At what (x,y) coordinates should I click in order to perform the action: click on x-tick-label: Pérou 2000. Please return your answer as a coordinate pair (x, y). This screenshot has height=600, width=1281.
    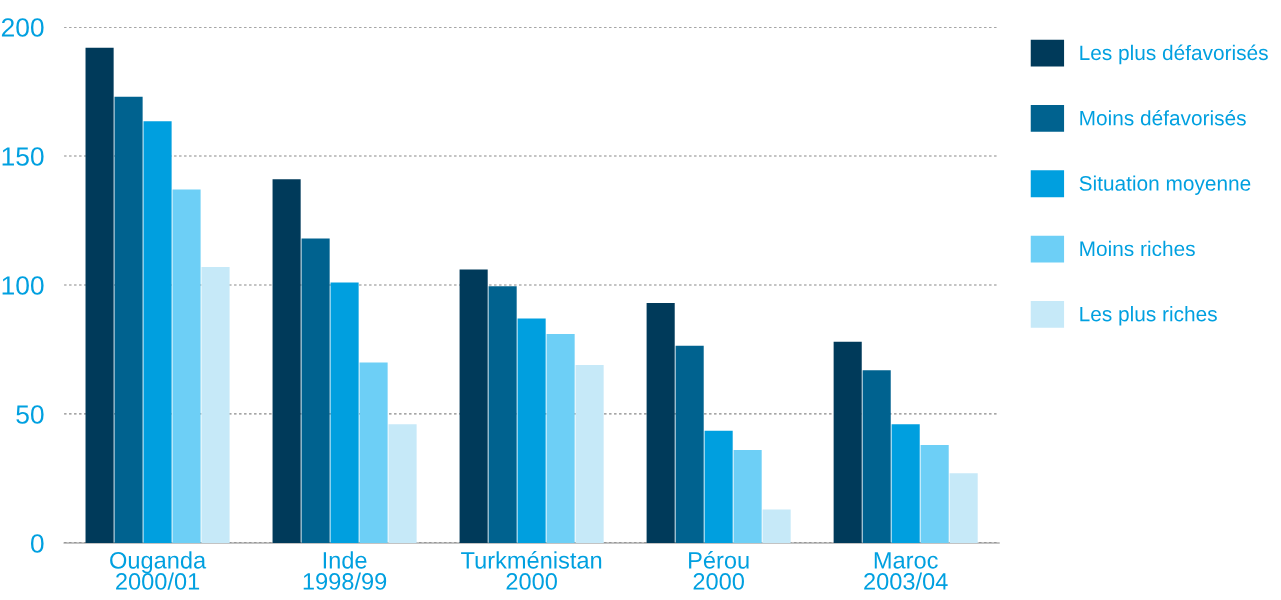
    Looking at the image, I should click on (719, 570).